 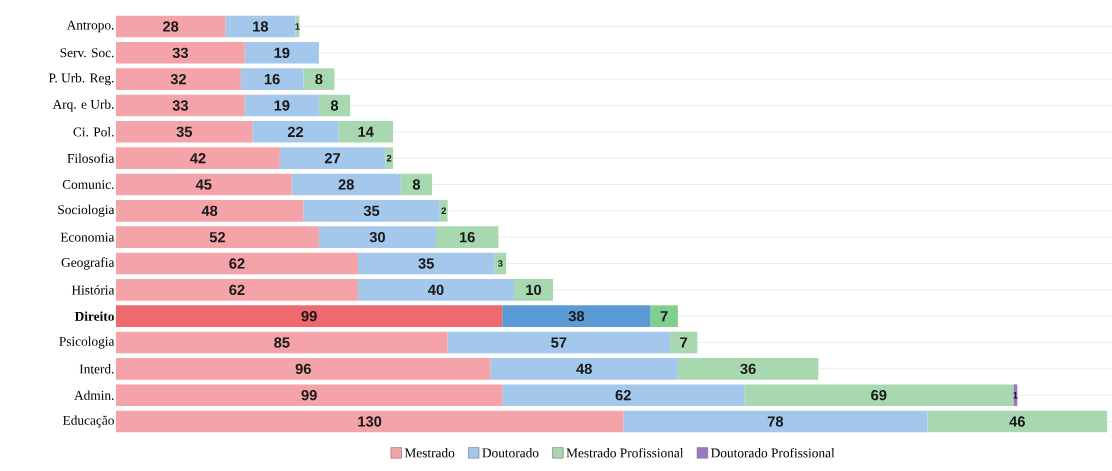 What do you see at coordinates (88, 185) in the screenshot?
I see `y-tick-label: Comunic.` at bounding box center [88, 185].